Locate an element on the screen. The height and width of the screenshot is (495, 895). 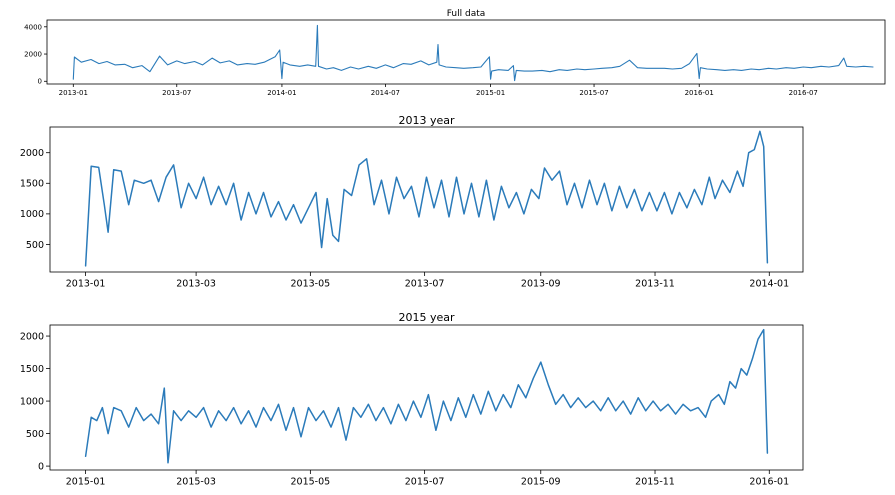
x-tick-label: 2014-07 is located at coordinates (385, 93).